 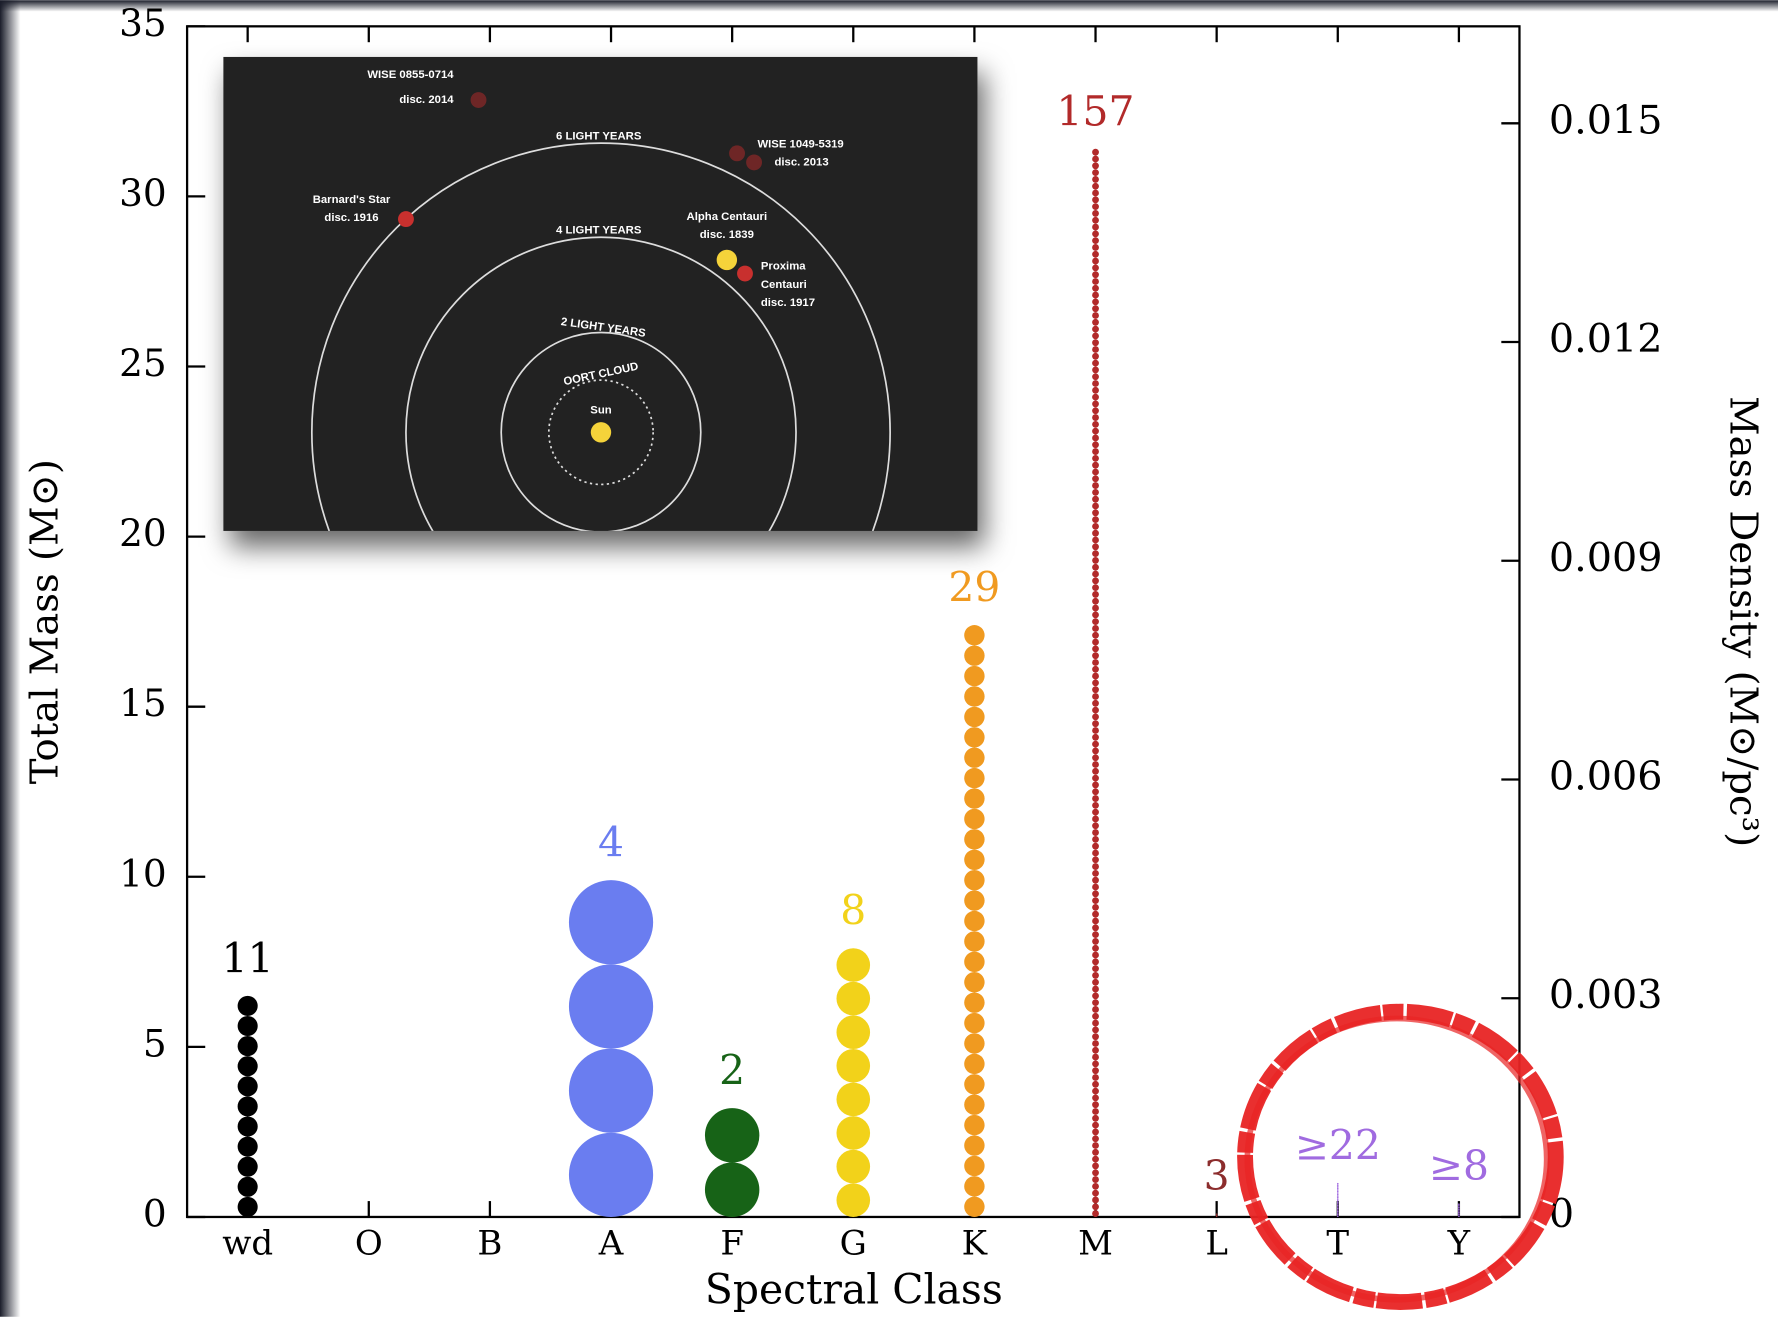 What do you see at coordinates (1397, 1159) in the screenshot?
I see `highlight-circle` at bounding box center [1397, 1159].